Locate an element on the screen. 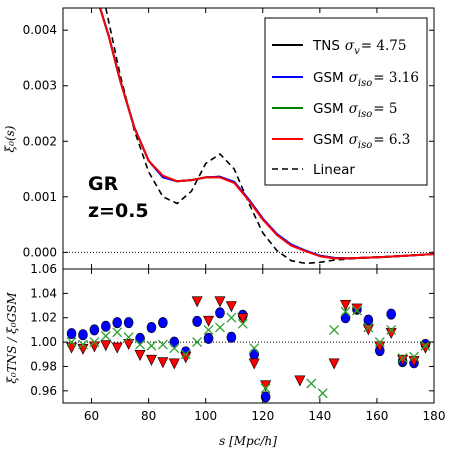 This screenshot has height=464, width=453. bottom-xtick-label-4: 140 is located at coordinates (319, 416).